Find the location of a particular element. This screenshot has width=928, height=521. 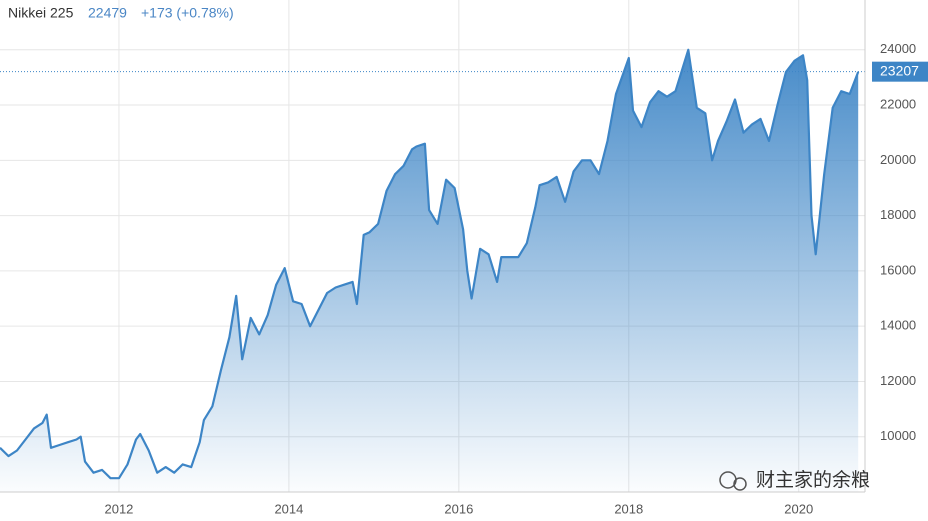

y-tick-label: 20000 is located at coordinates (898, 159).